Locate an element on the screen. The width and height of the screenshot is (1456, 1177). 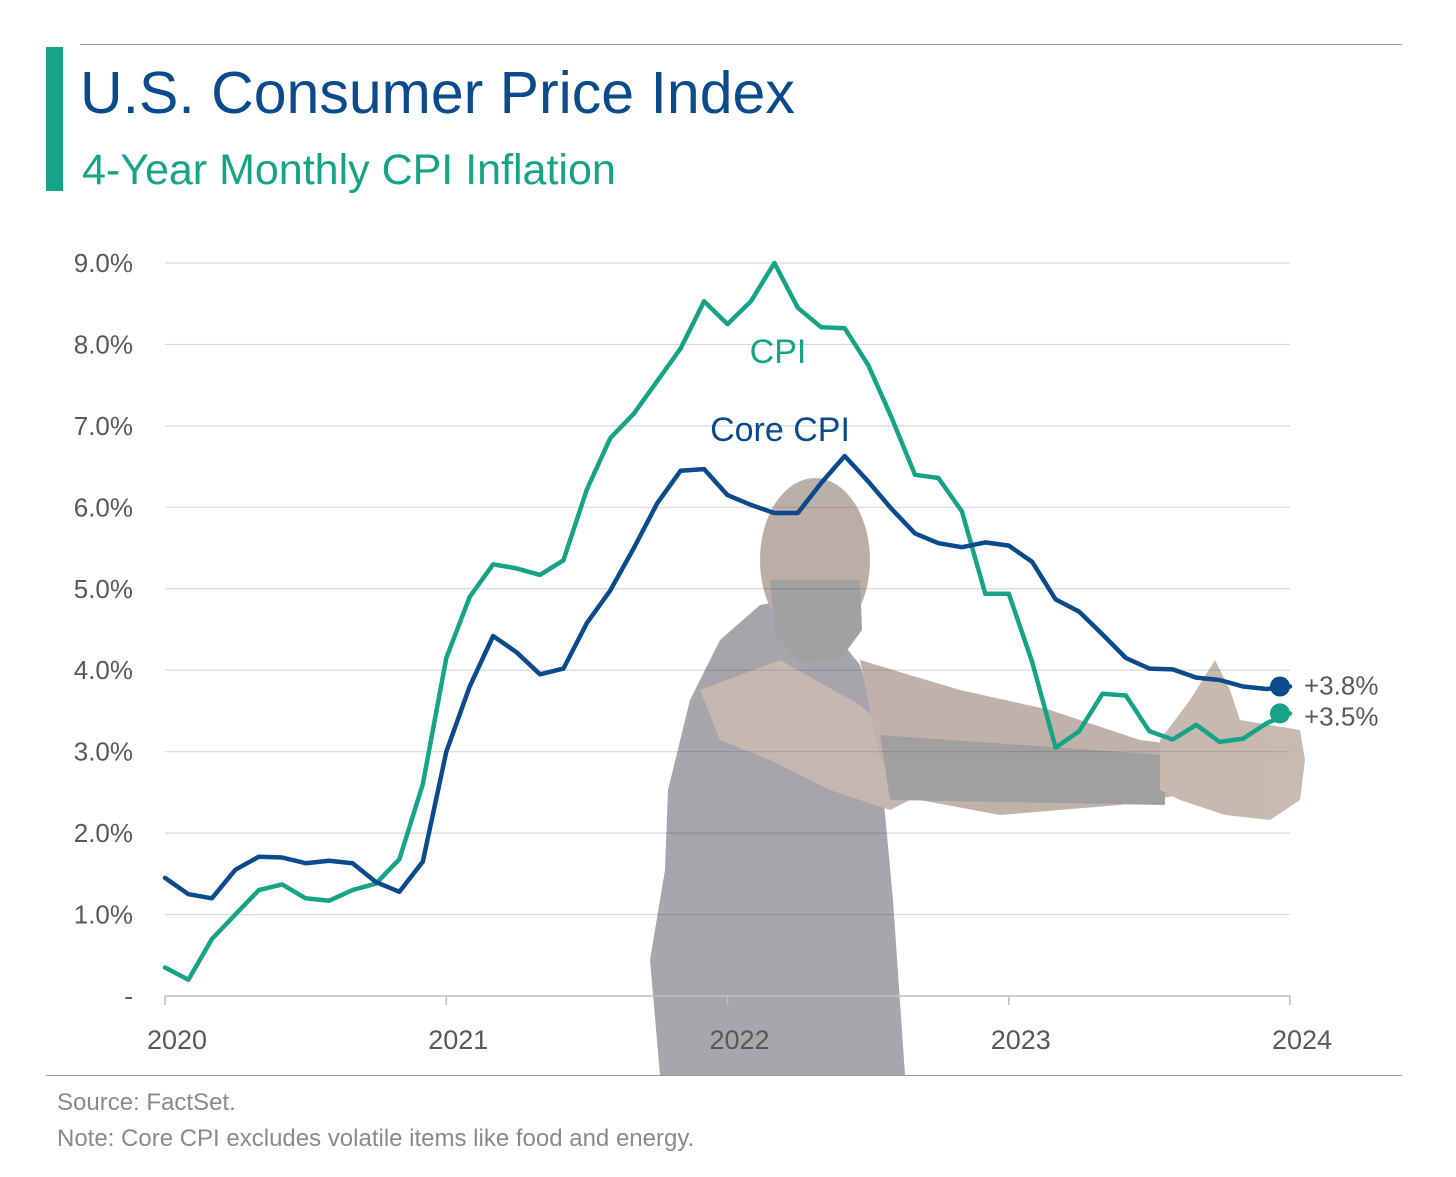
y-tick-label: 6.0% is located at coordinates (103, 507).